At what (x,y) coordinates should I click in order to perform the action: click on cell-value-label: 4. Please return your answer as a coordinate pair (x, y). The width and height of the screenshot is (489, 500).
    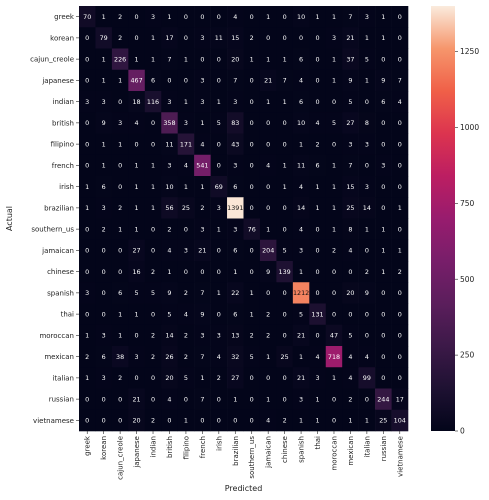
    Looking at the image, I should click on (350, 251).